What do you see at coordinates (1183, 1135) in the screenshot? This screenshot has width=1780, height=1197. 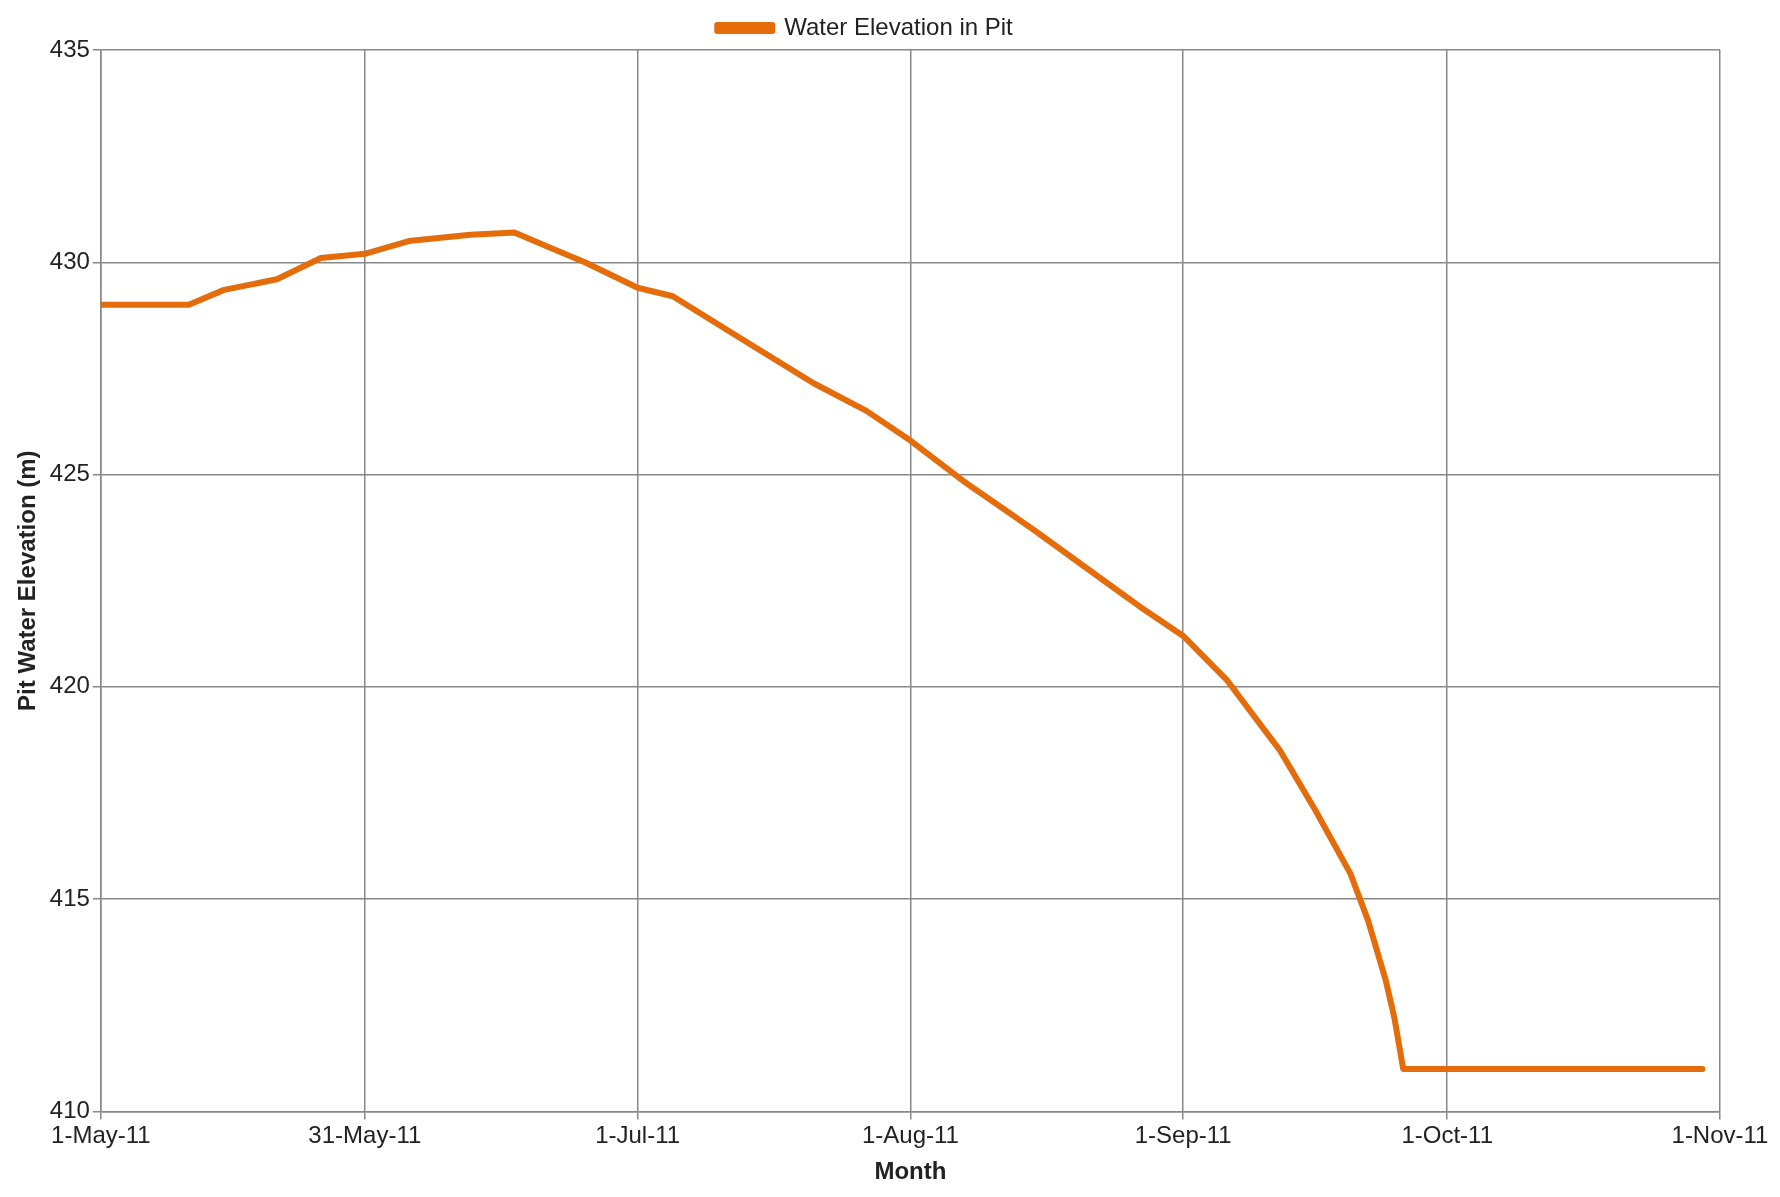 I see `x-tick-label: 1-Sep-11` at bounding box center [1183, 1135].